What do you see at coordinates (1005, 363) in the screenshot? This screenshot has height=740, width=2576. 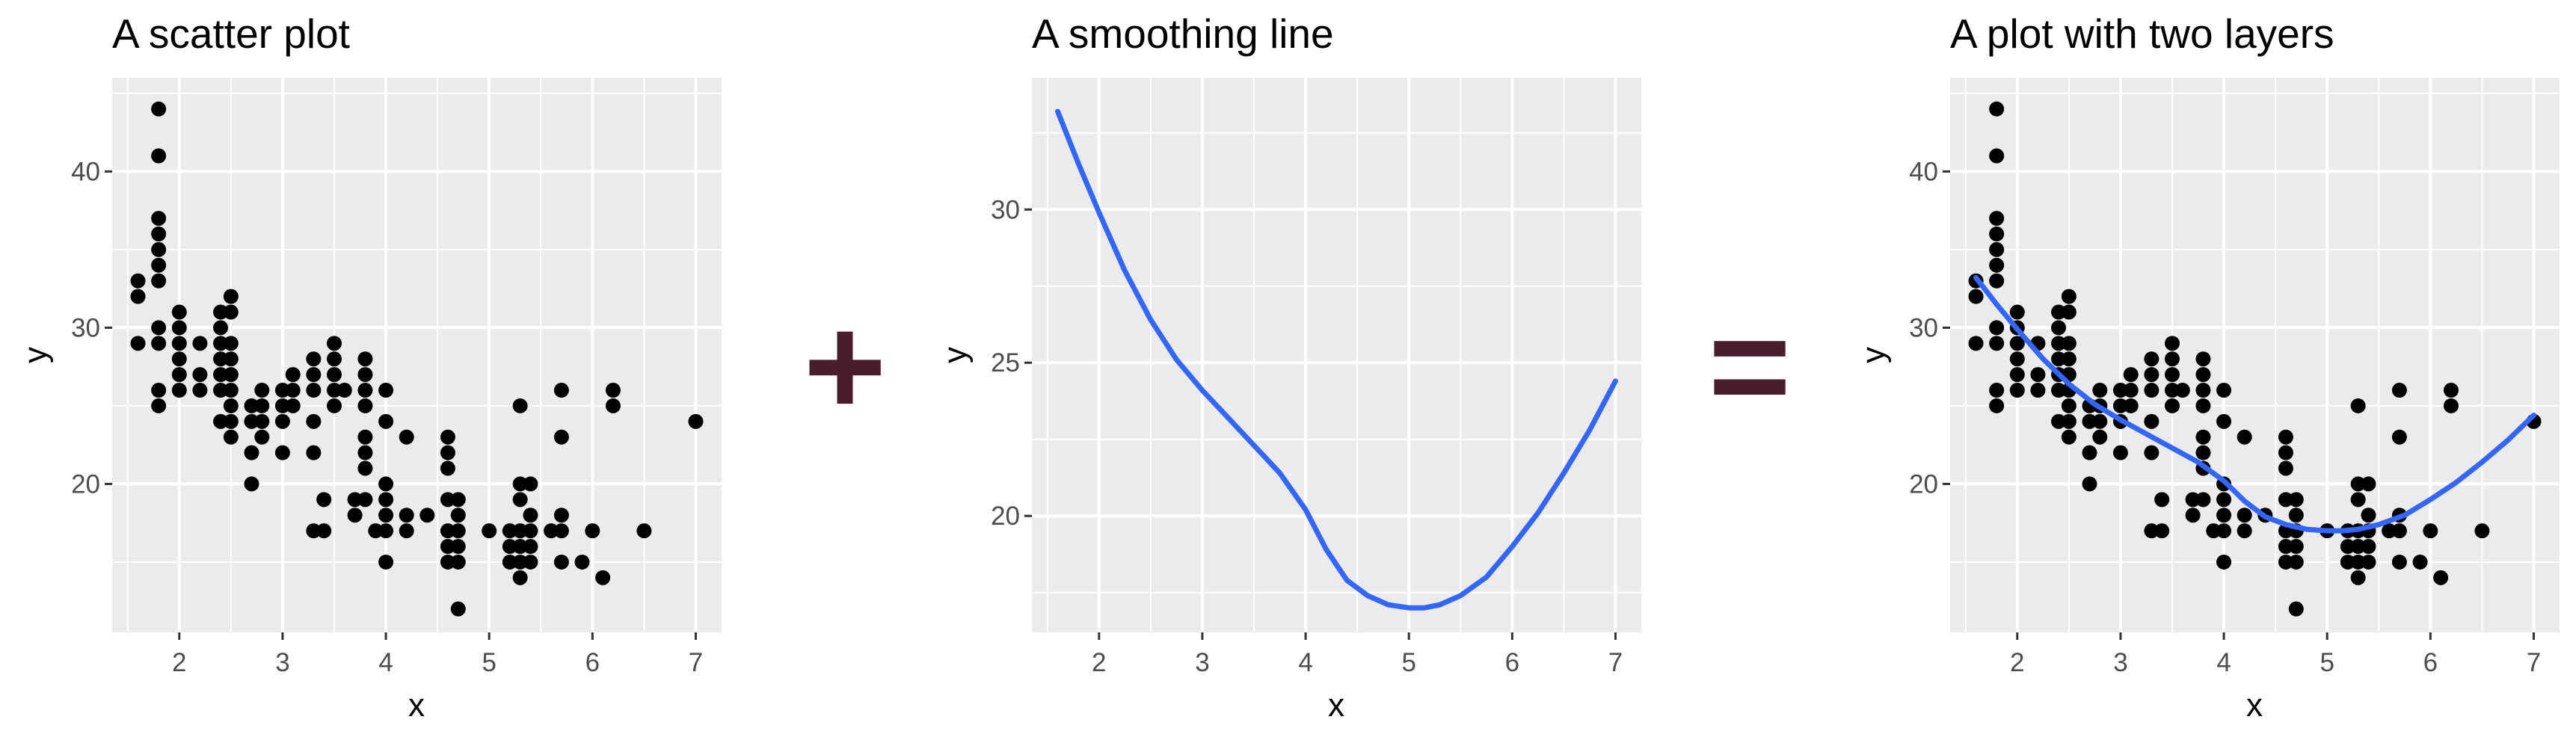 I see `y-tick-label: 25` at bounding box center [1005, 363].